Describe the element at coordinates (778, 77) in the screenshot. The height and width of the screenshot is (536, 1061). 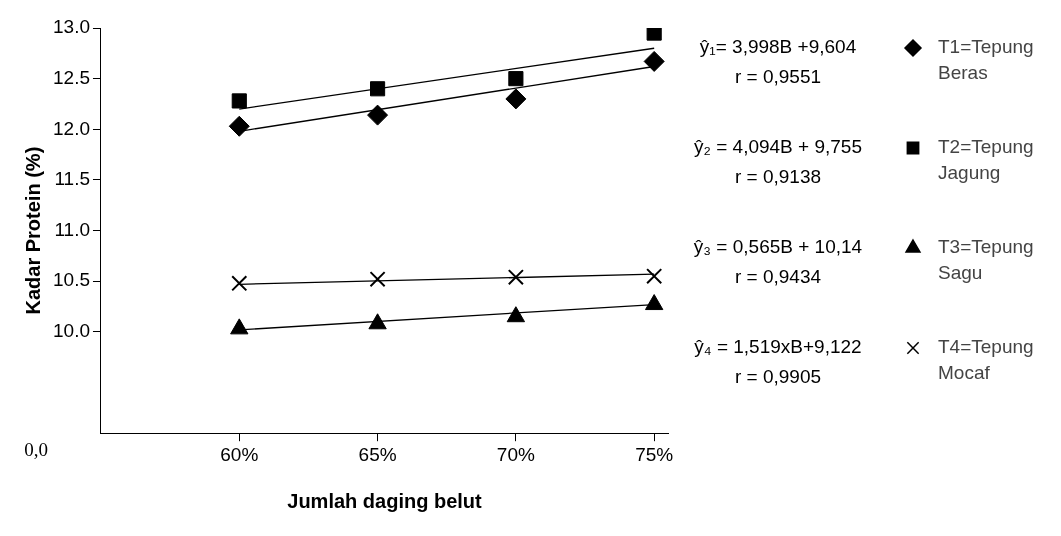
I see `text: r = 0,9551` at that location.